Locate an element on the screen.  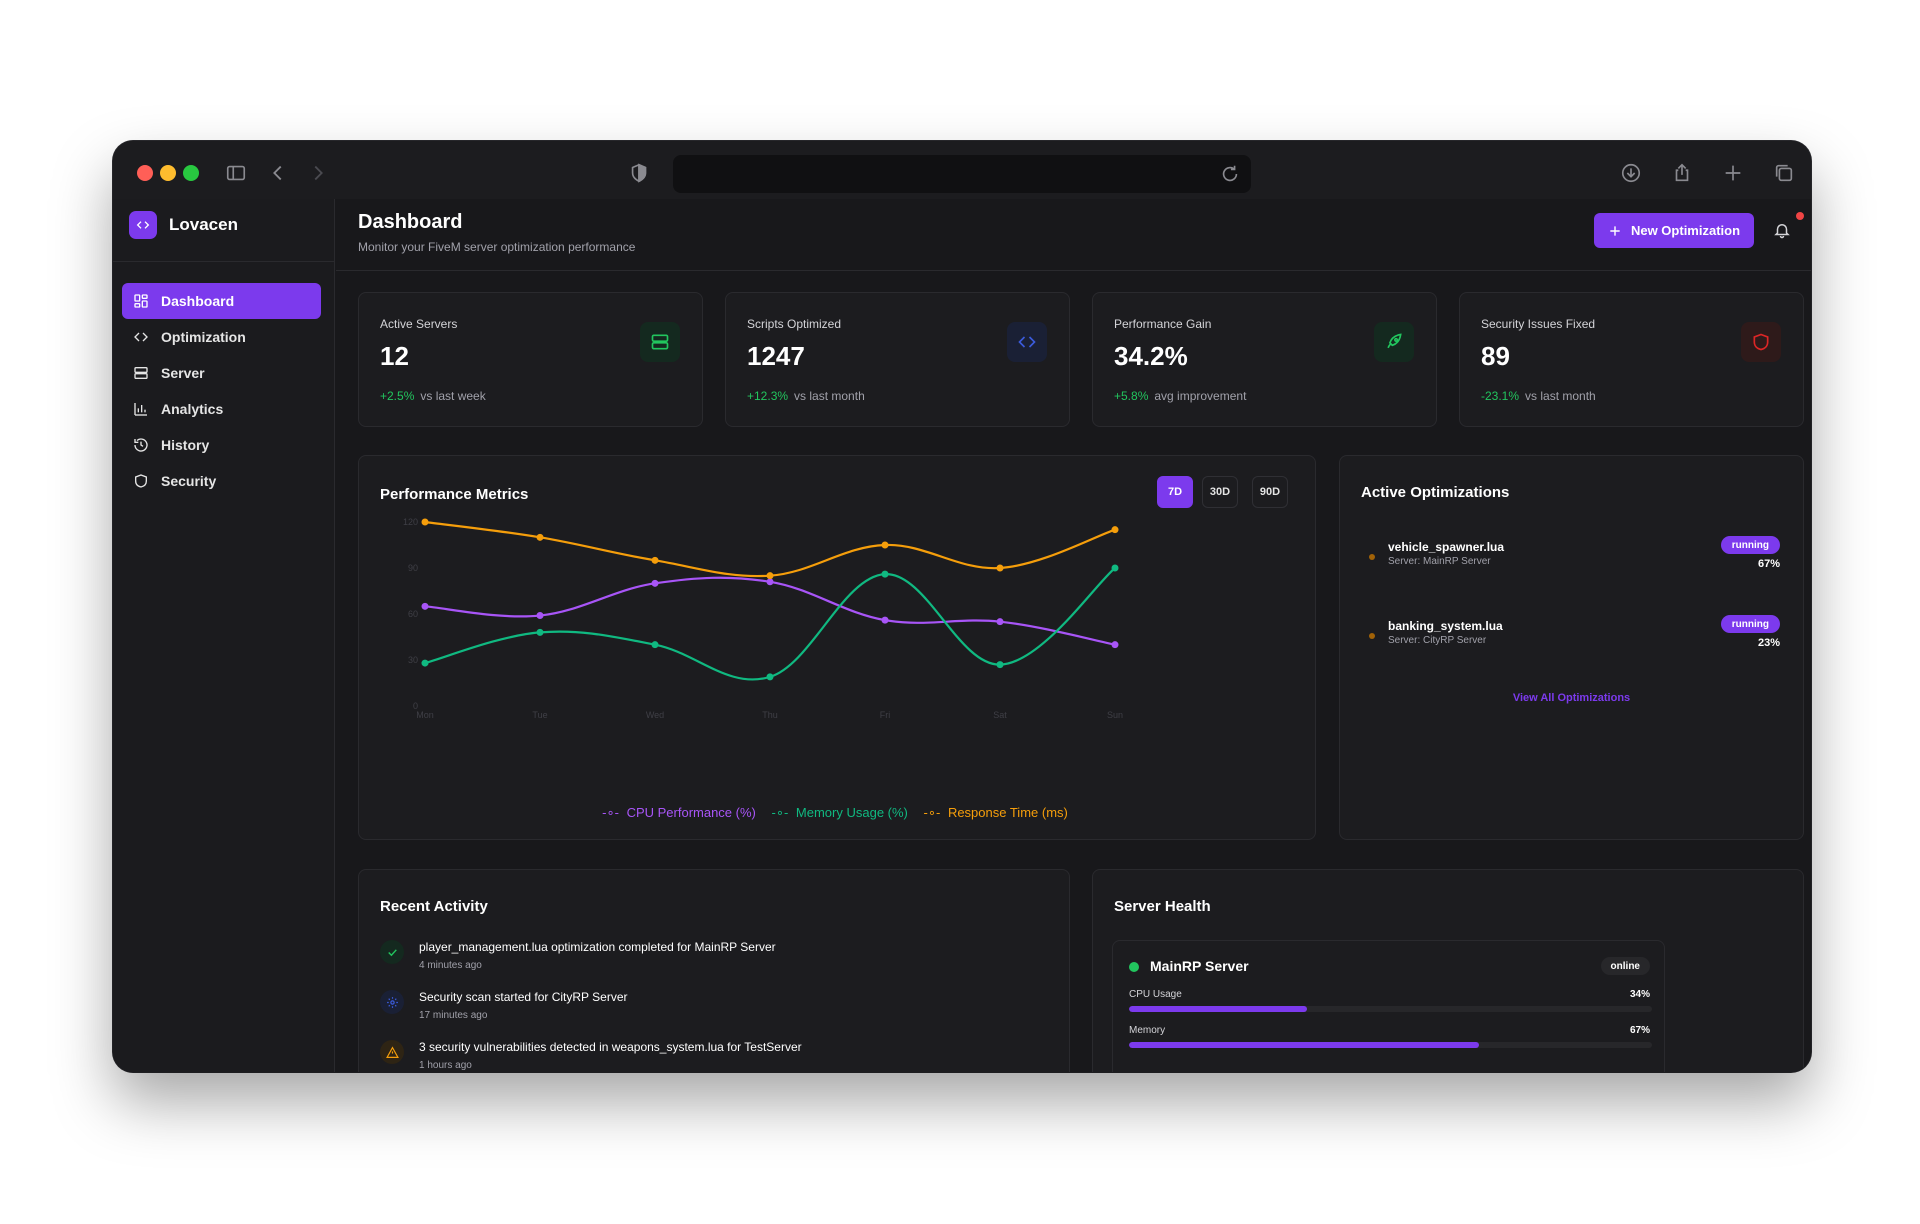
stat-delta-note: avg improvement is located at coordinates (1200, 396).